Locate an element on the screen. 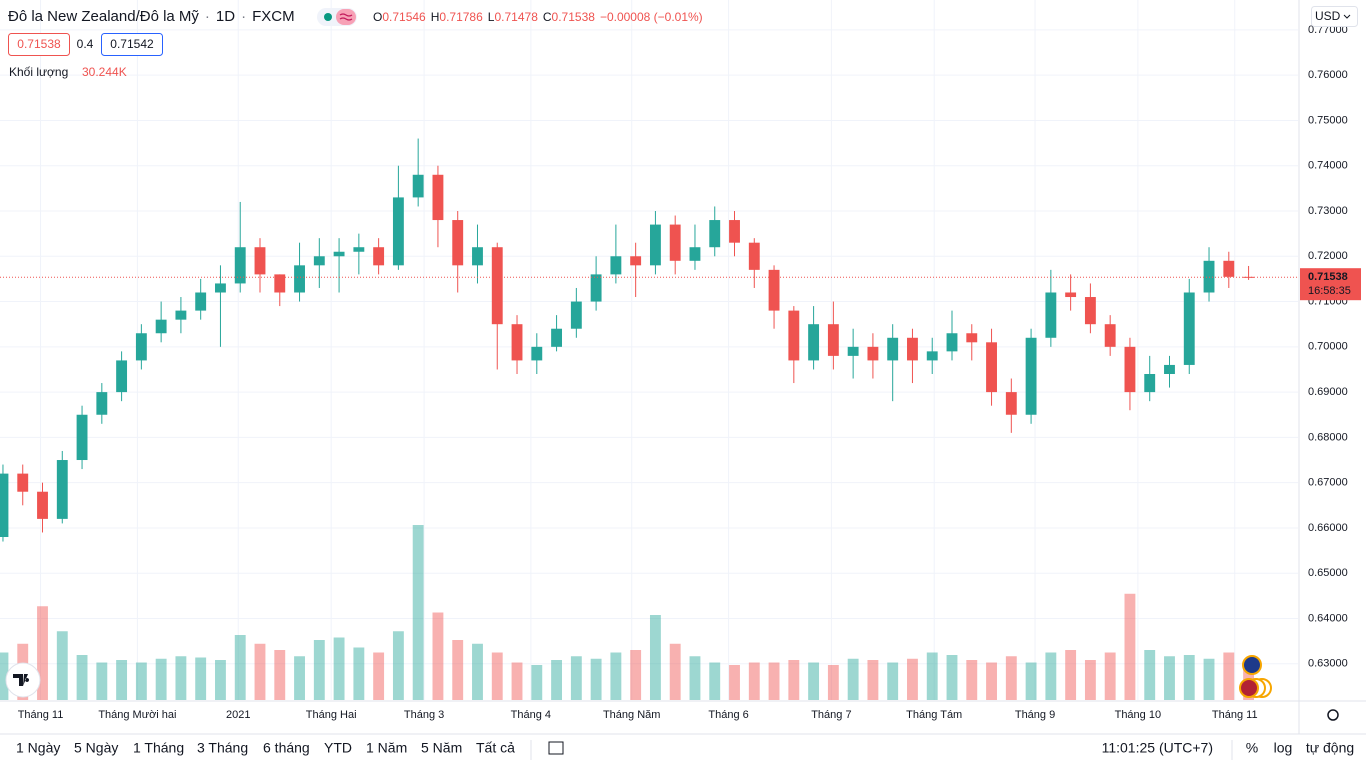 The image size is (1366, 768). ohlc-label: H is located at coordinates (435, 17).